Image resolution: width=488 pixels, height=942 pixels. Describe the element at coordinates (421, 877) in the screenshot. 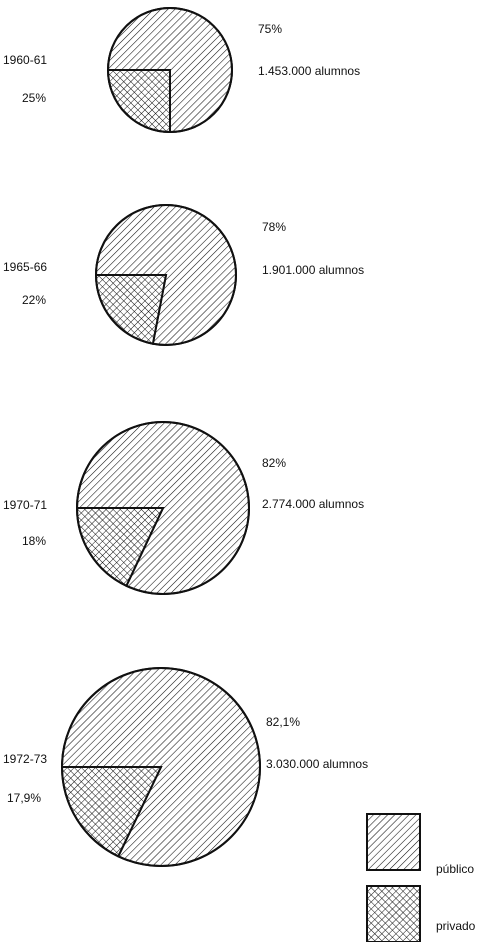

I see `legend: público privado` at that location.